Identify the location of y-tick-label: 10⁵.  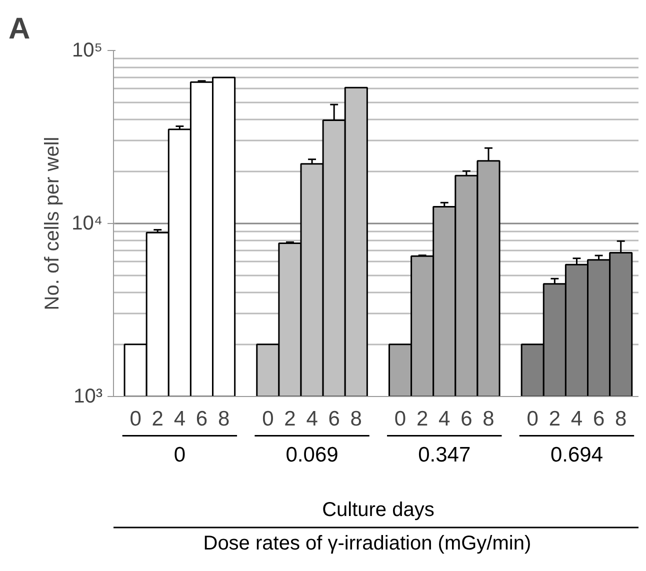
(87, 51).